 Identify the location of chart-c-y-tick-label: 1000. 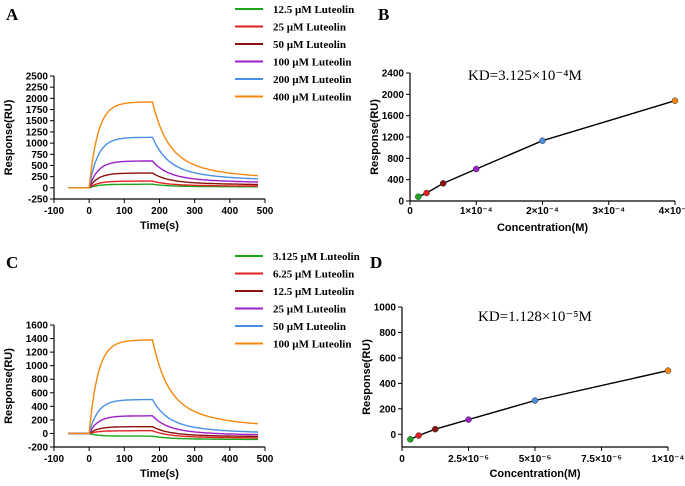
(37, 366).